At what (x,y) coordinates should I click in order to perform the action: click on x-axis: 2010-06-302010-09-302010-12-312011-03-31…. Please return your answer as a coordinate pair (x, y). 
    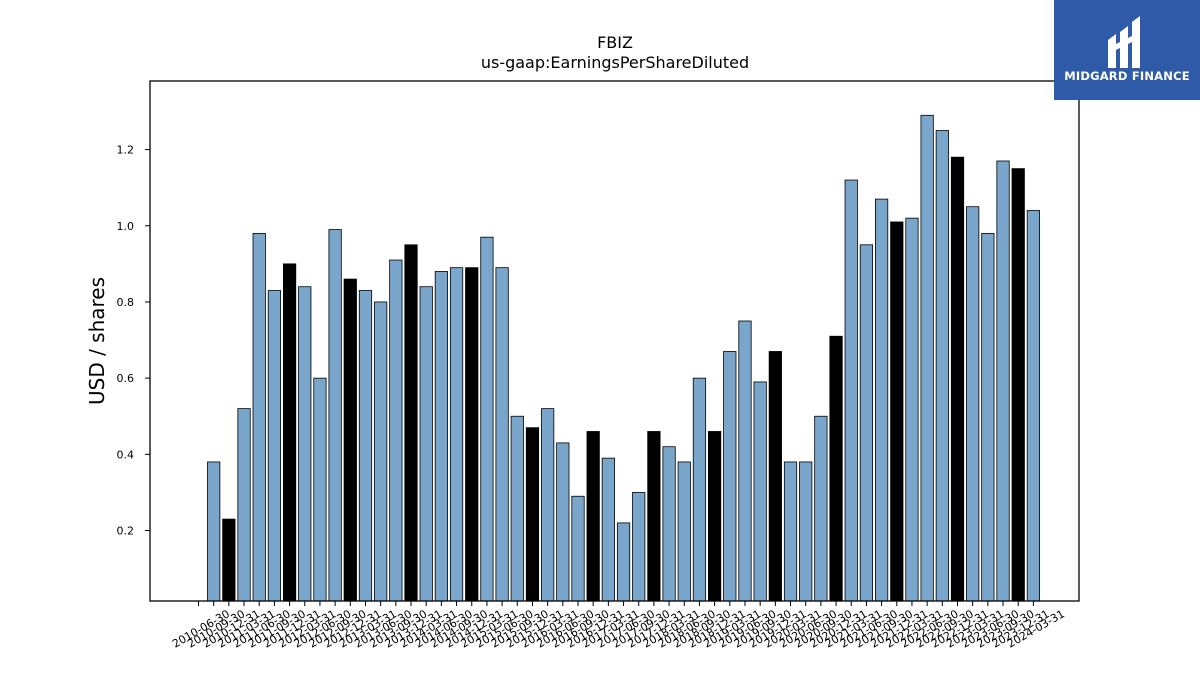
    Looking at the image, I should click on (618, 626).